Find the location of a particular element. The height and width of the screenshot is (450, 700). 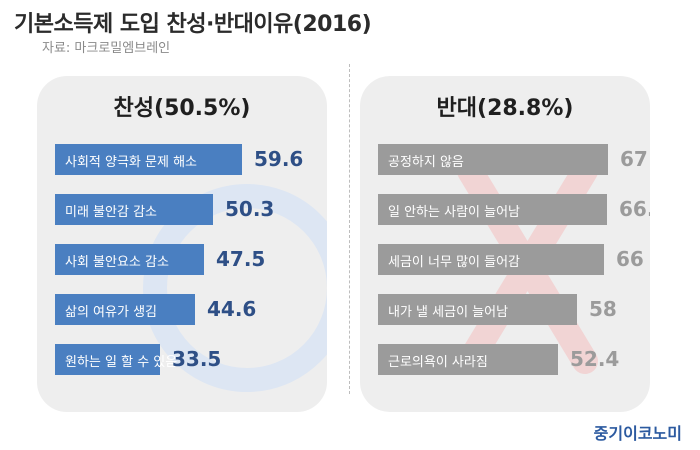

favor-bar-value: 59.6 is located at coordinates (279, 159).